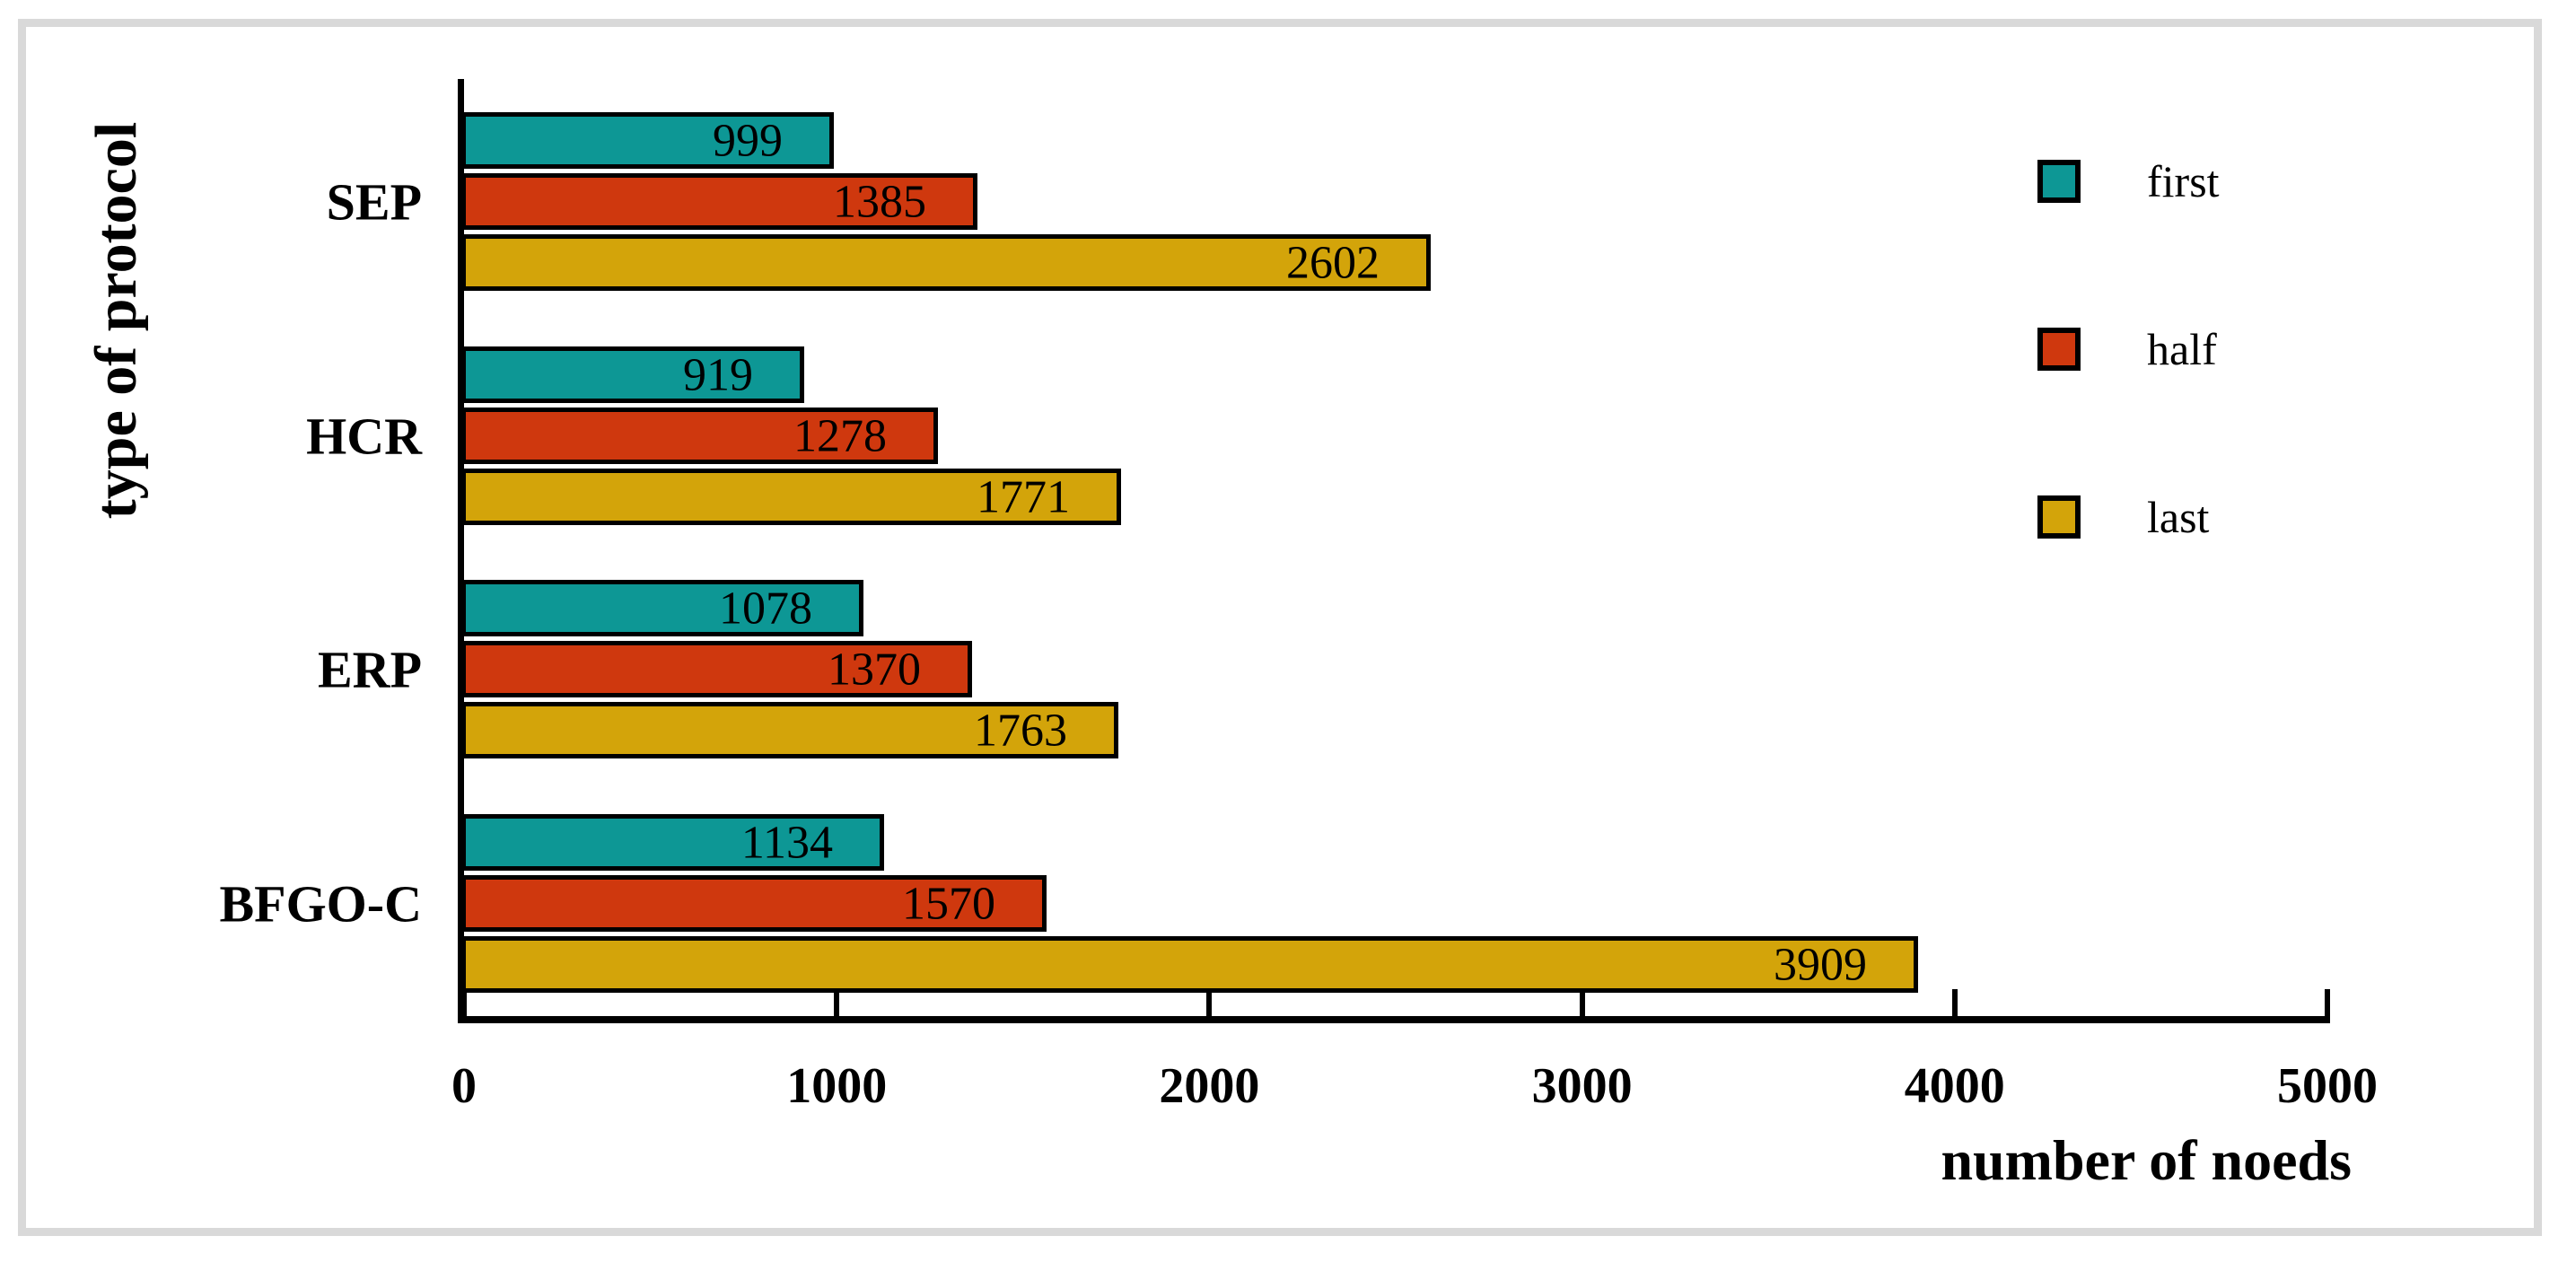 This screenshot has height=1271, width=2576. Describe the element at coordinates (1582, 1086) in the screenshot. I see `x-axis-tick-label: 3000` at that location.